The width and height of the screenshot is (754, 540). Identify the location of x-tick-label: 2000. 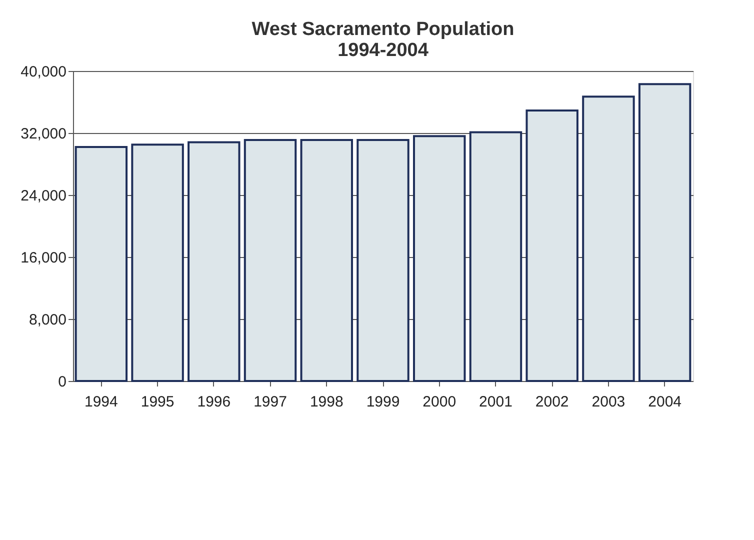
(439, 402).